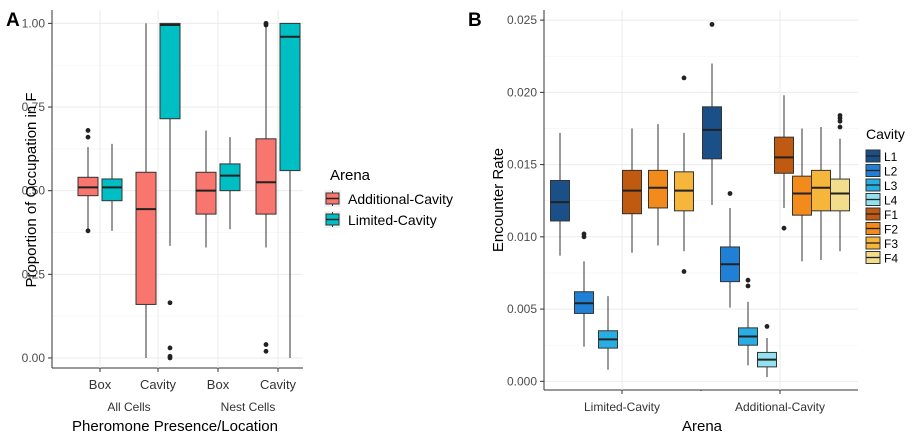 The width and height of the screenshot is (916, 441). Describe the element at coordinates (498, 200) in the screenshot. I see `y-axis-title: Encounter Rate` at that location.